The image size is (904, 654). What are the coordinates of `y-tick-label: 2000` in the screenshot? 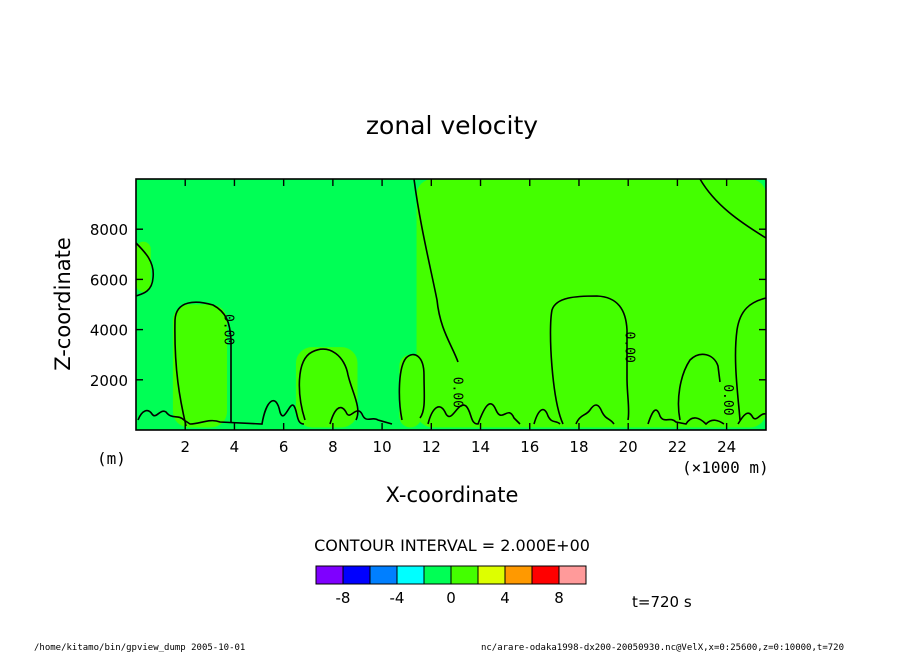 It's located at (109, 381).